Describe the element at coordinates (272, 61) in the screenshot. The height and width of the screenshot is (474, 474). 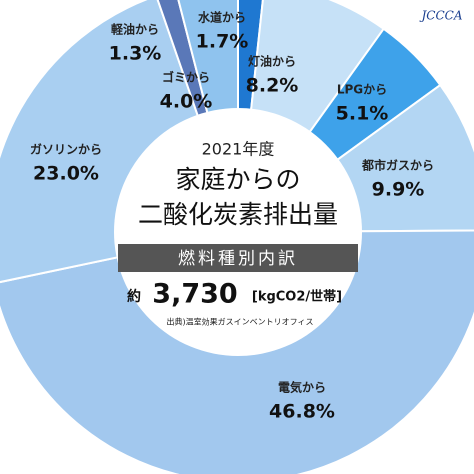
I see `category-label: 灯油から` at that location.